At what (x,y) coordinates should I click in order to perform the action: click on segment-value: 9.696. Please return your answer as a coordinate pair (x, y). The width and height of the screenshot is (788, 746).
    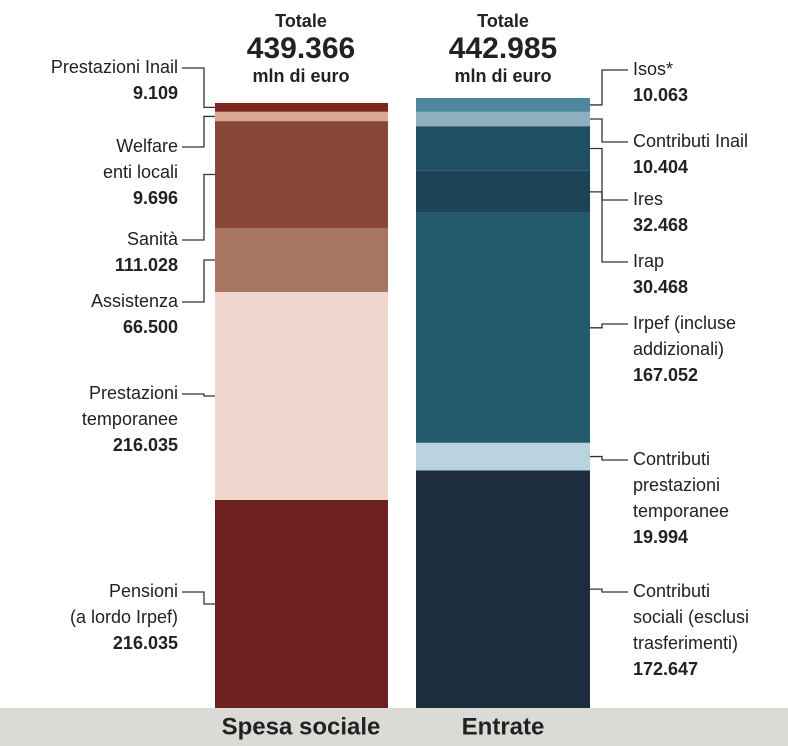
    Looking at the image, I should click on (155, 198).